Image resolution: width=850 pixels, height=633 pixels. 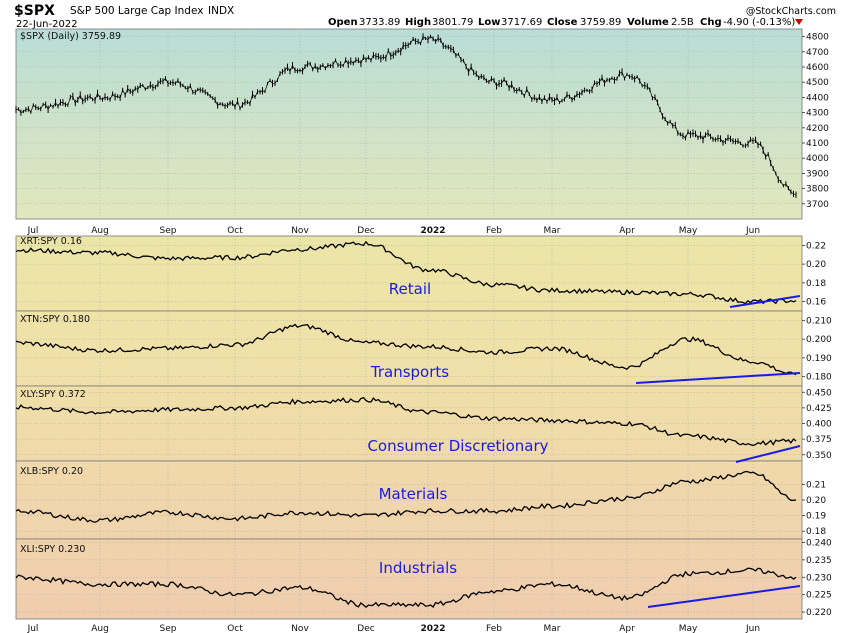 What do you see at coordinates (235, 628) in the screenshot?
I see `x-axis-label-bottom: Oct` at bounding box center [235, 628].